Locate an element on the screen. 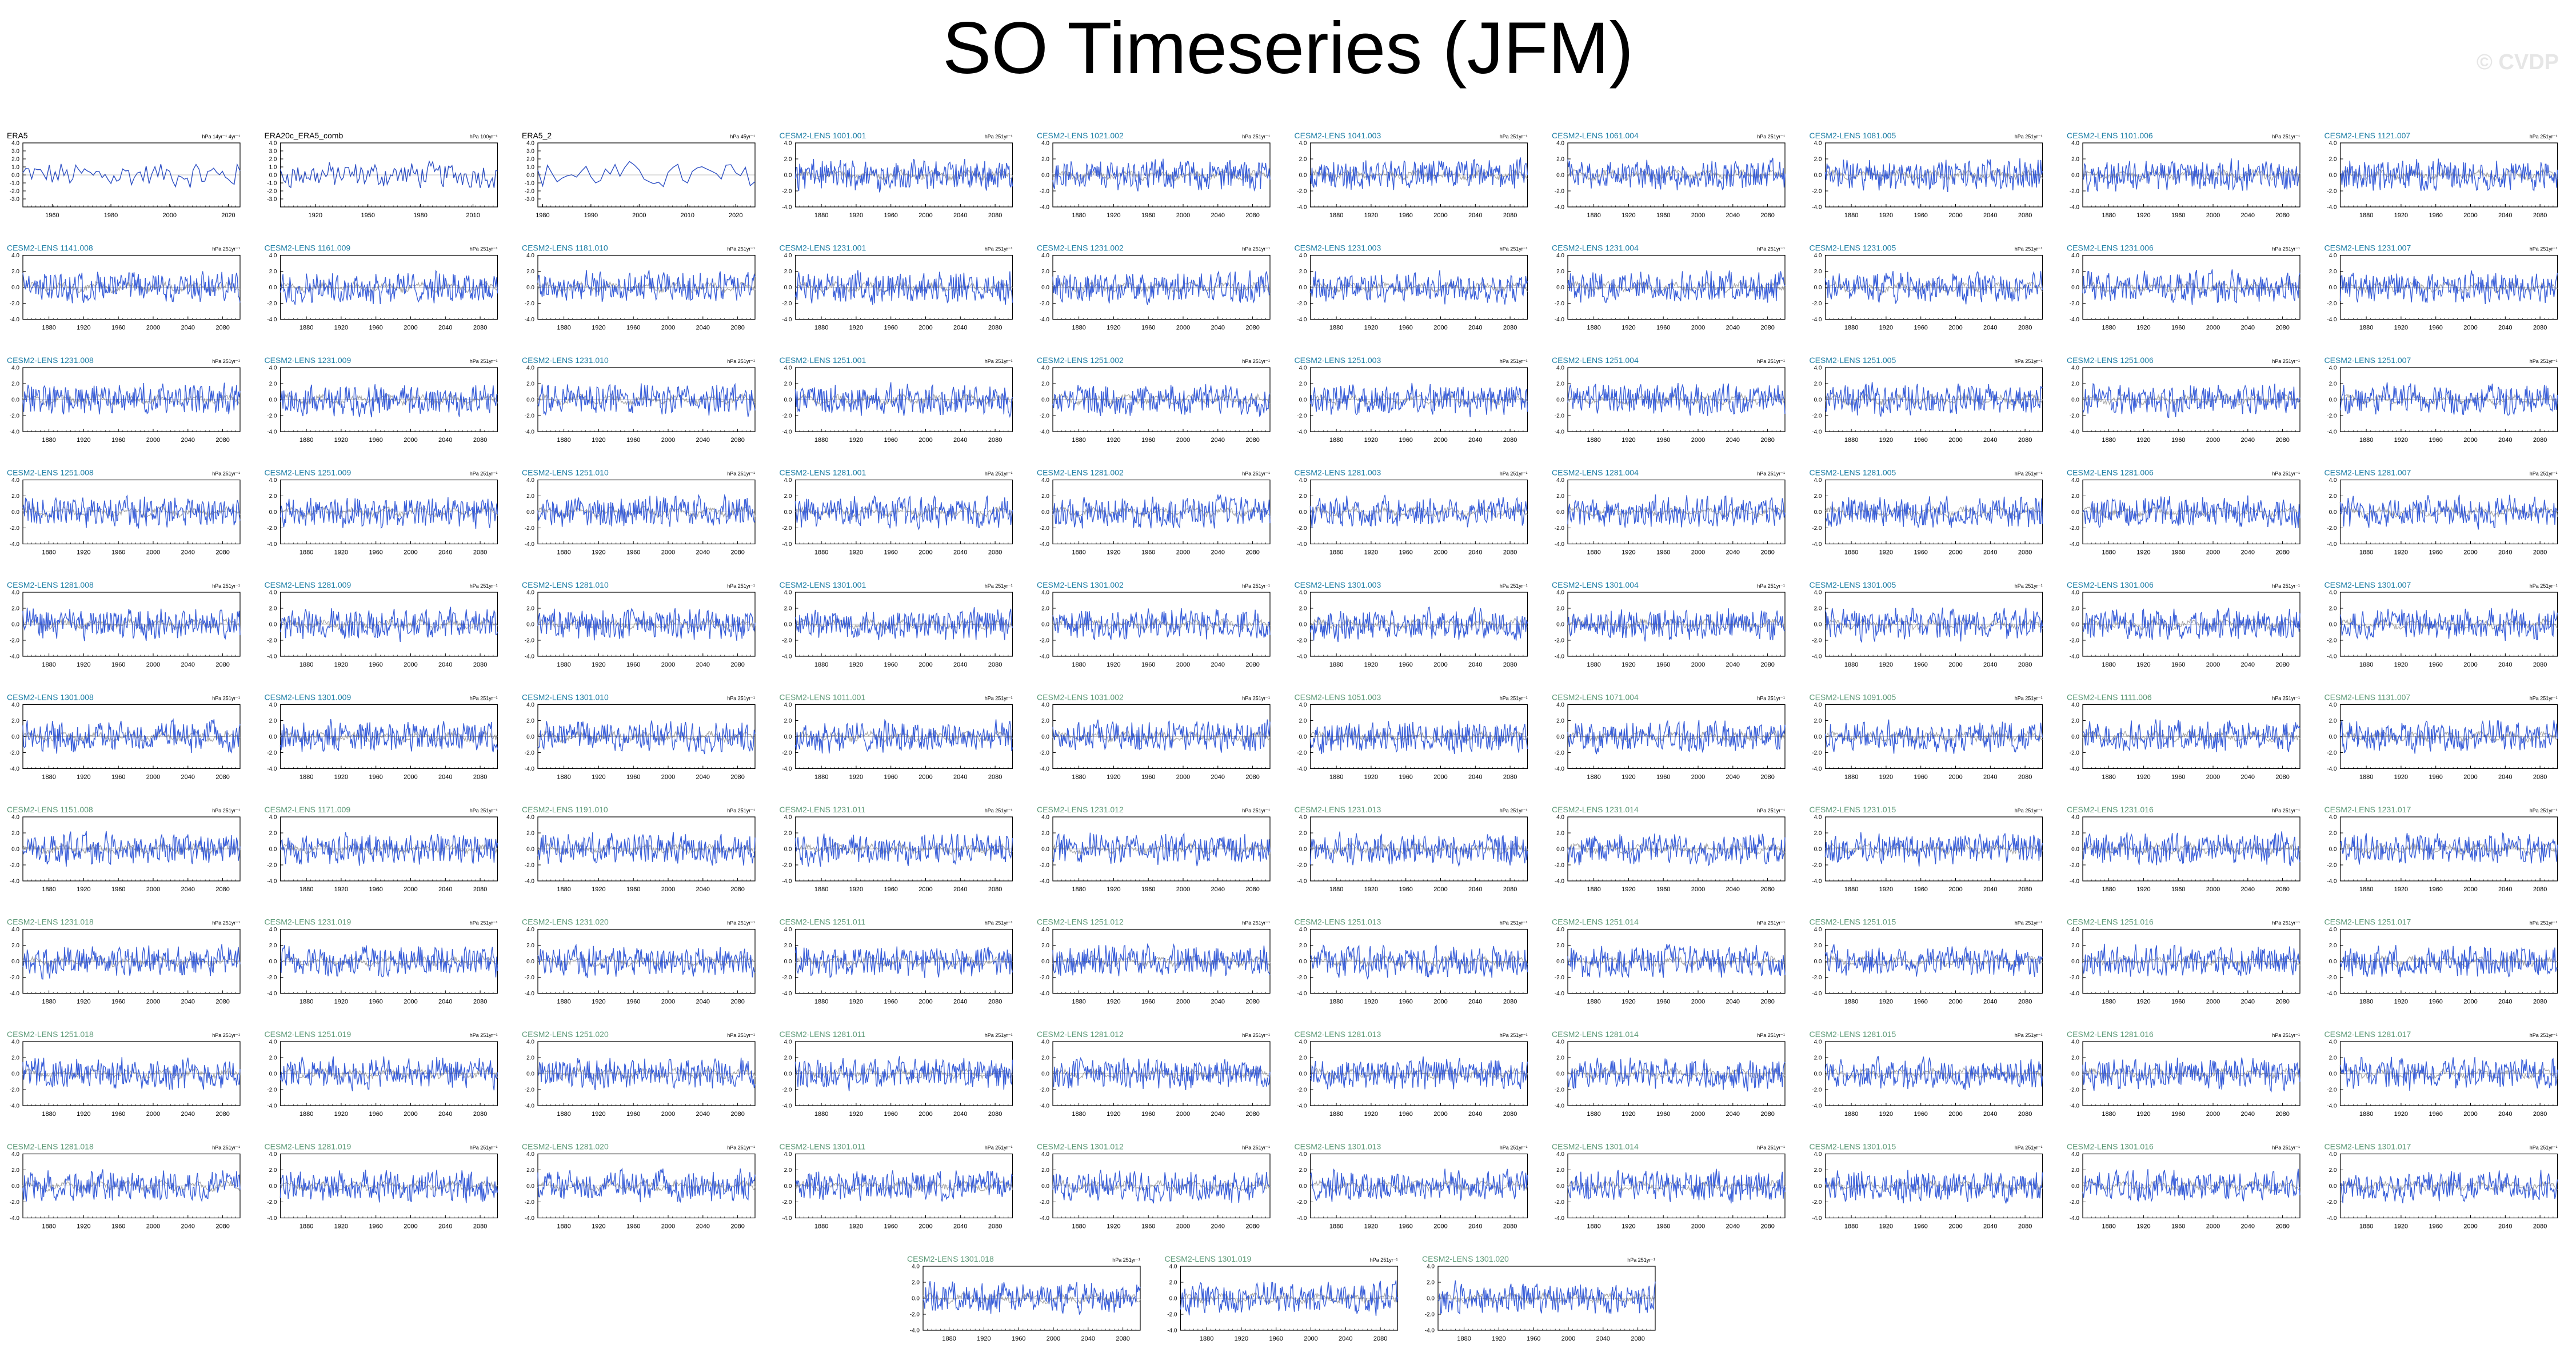  panel-label: CESM2-LENS 1141.008 is located at coordinates (50, 248).